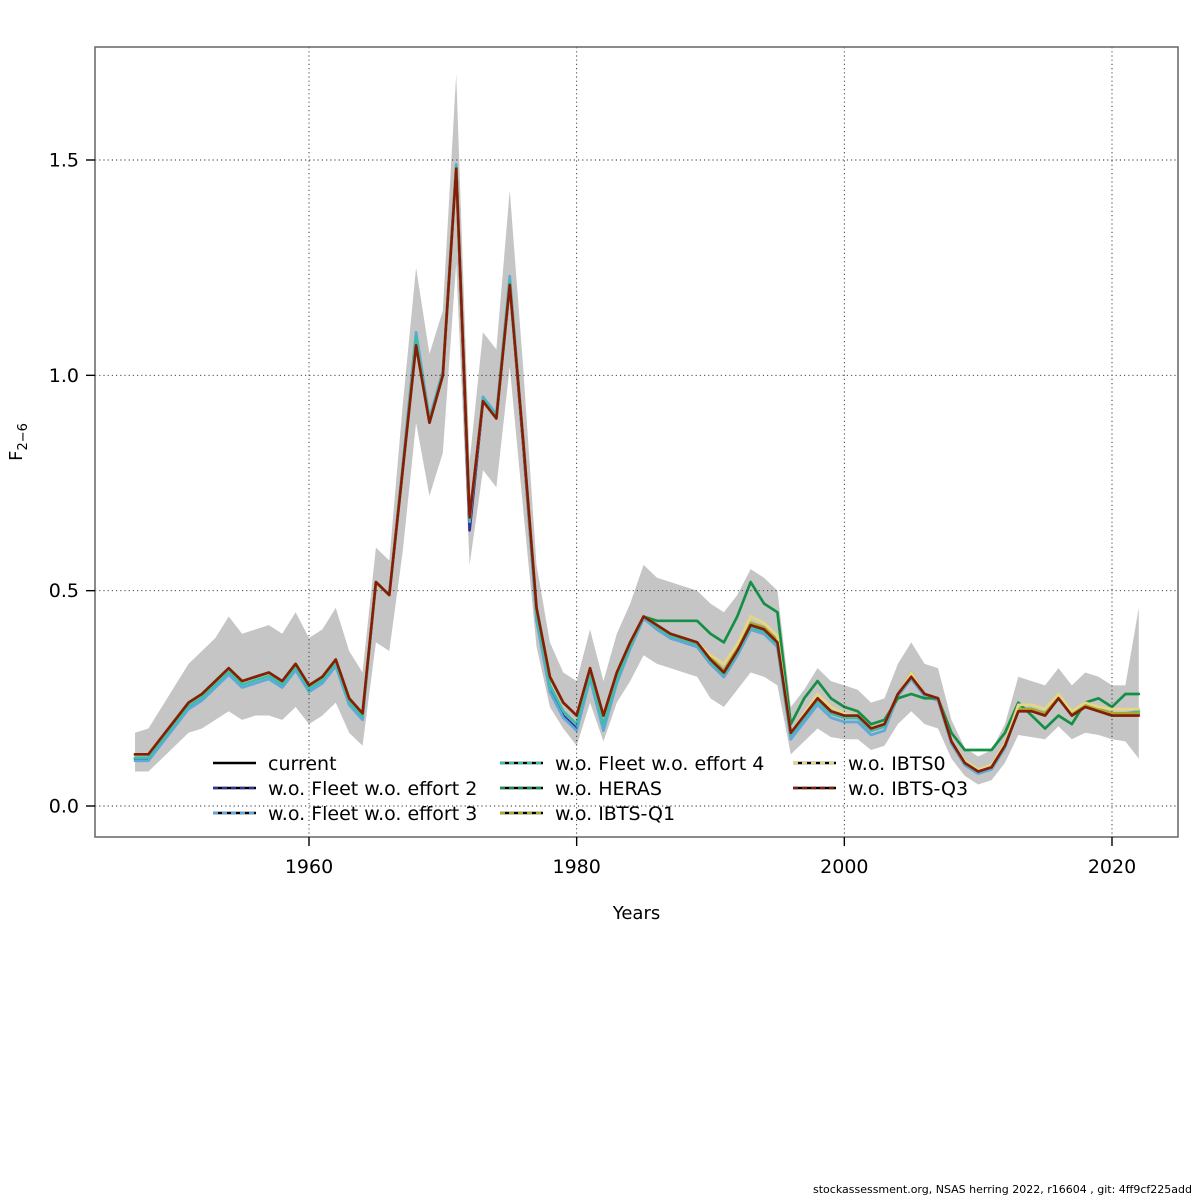  I want to click on y-tick-label-0.0: 0.0, so click(64, 807).